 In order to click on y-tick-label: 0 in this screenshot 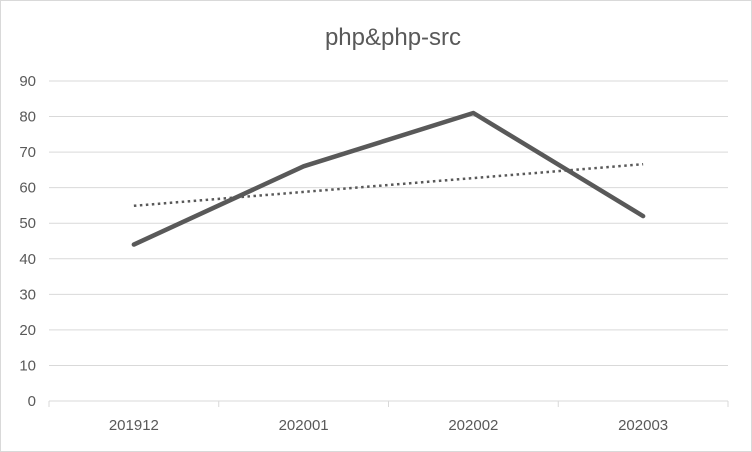, I will do `click(32, 401)`.